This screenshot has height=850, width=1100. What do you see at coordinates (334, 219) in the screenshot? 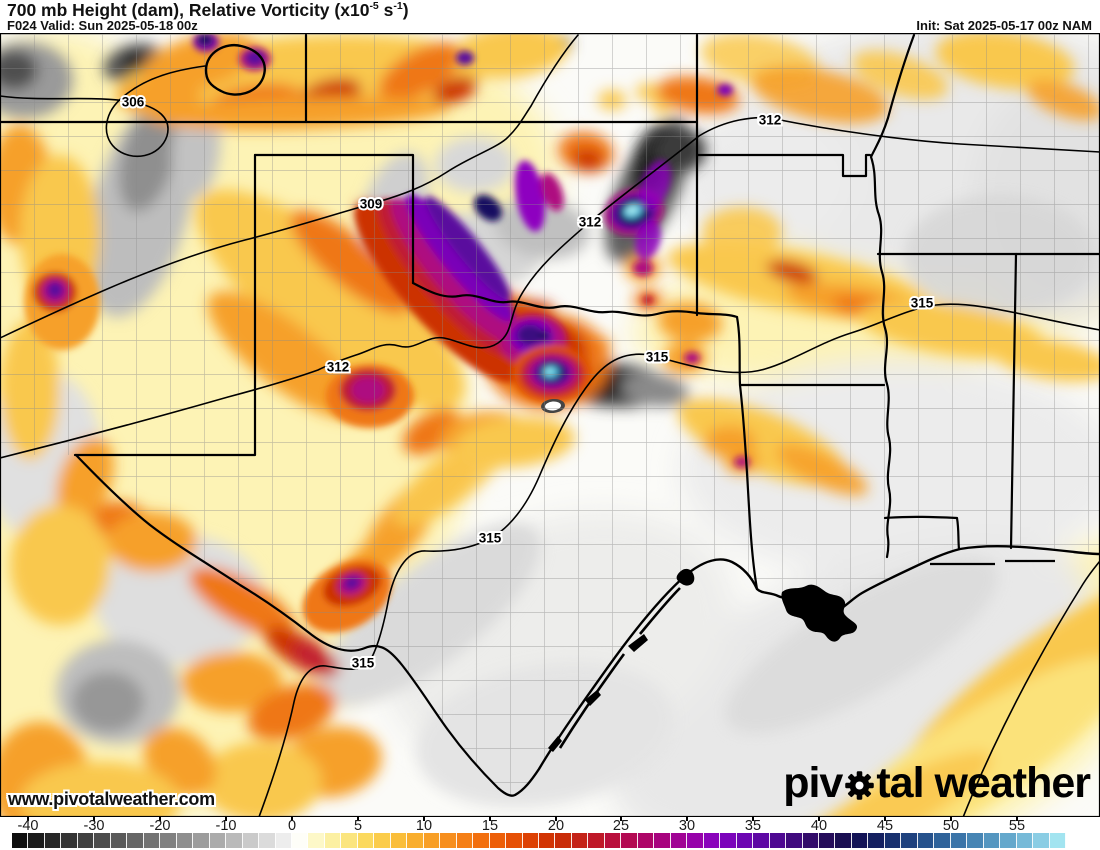
I see `border-ok-panhandle` at bounding box center [334, 219].